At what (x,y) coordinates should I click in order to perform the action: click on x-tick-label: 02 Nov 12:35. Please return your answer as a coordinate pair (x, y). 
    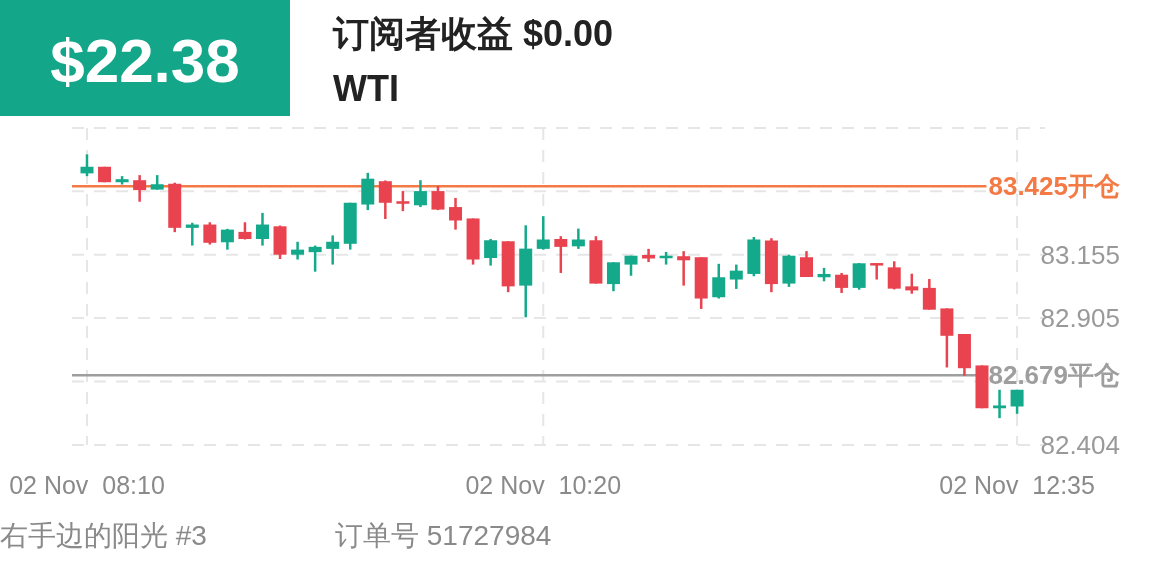
    Looking at the image, I should click on (1017, 485).